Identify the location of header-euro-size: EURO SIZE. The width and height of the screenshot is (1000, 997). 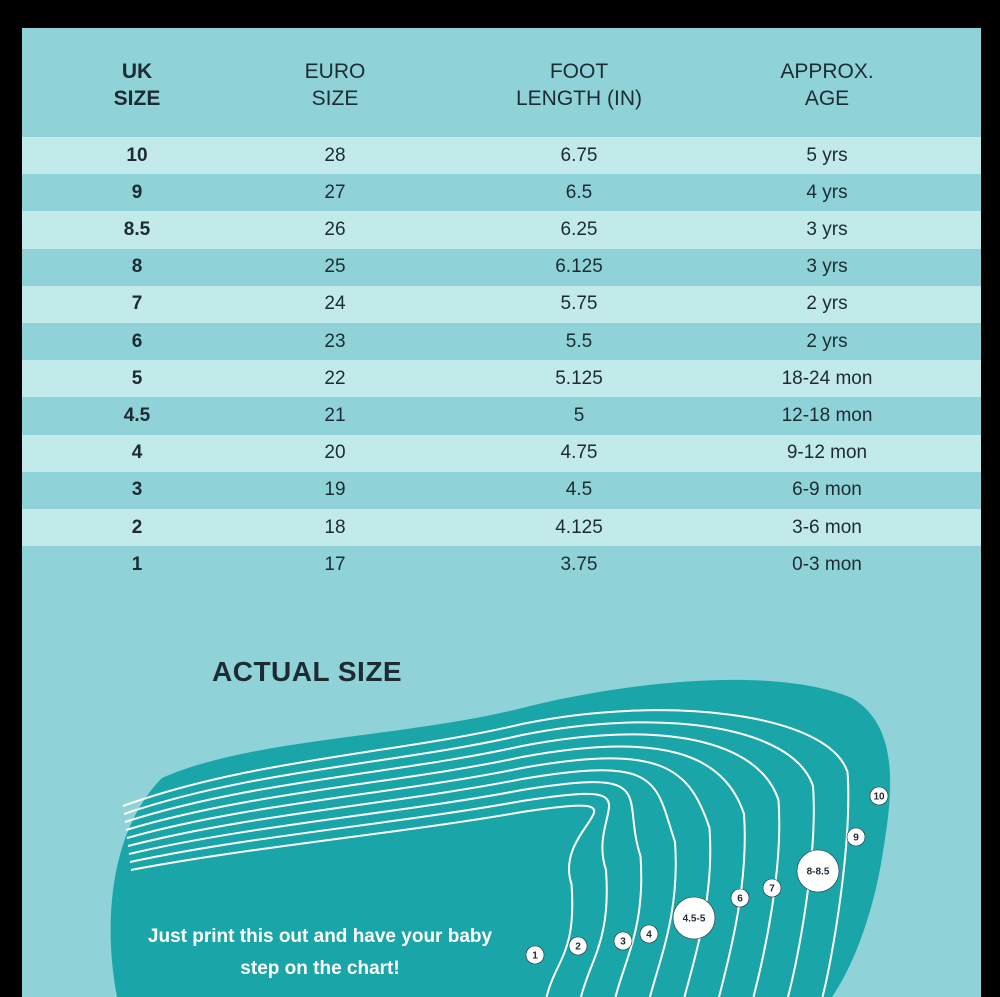
(335, 85).